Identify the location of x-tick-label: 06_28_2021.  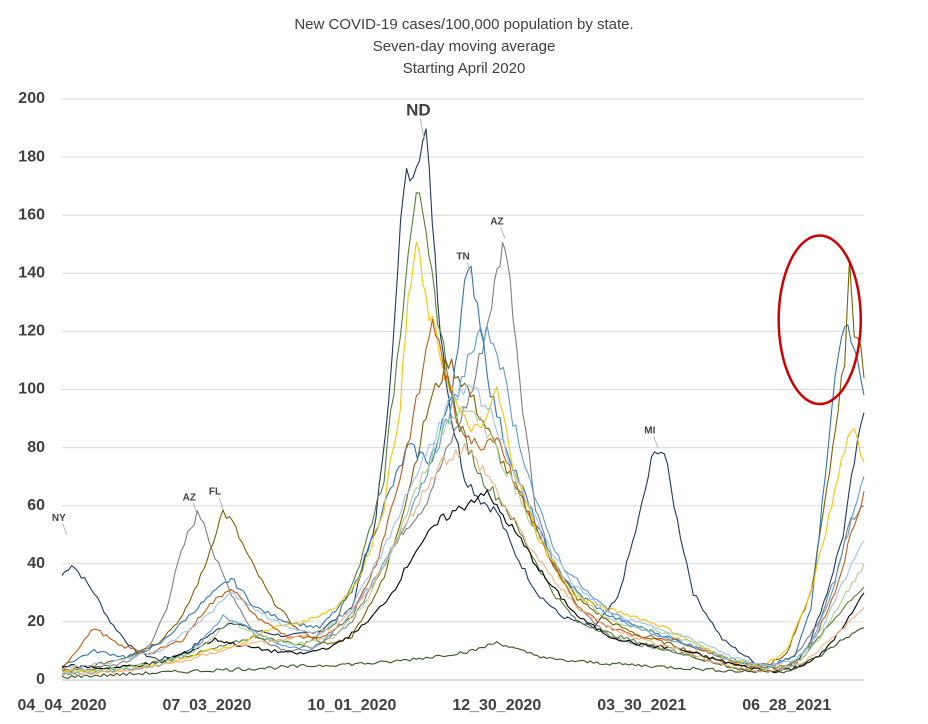
(786, 705).